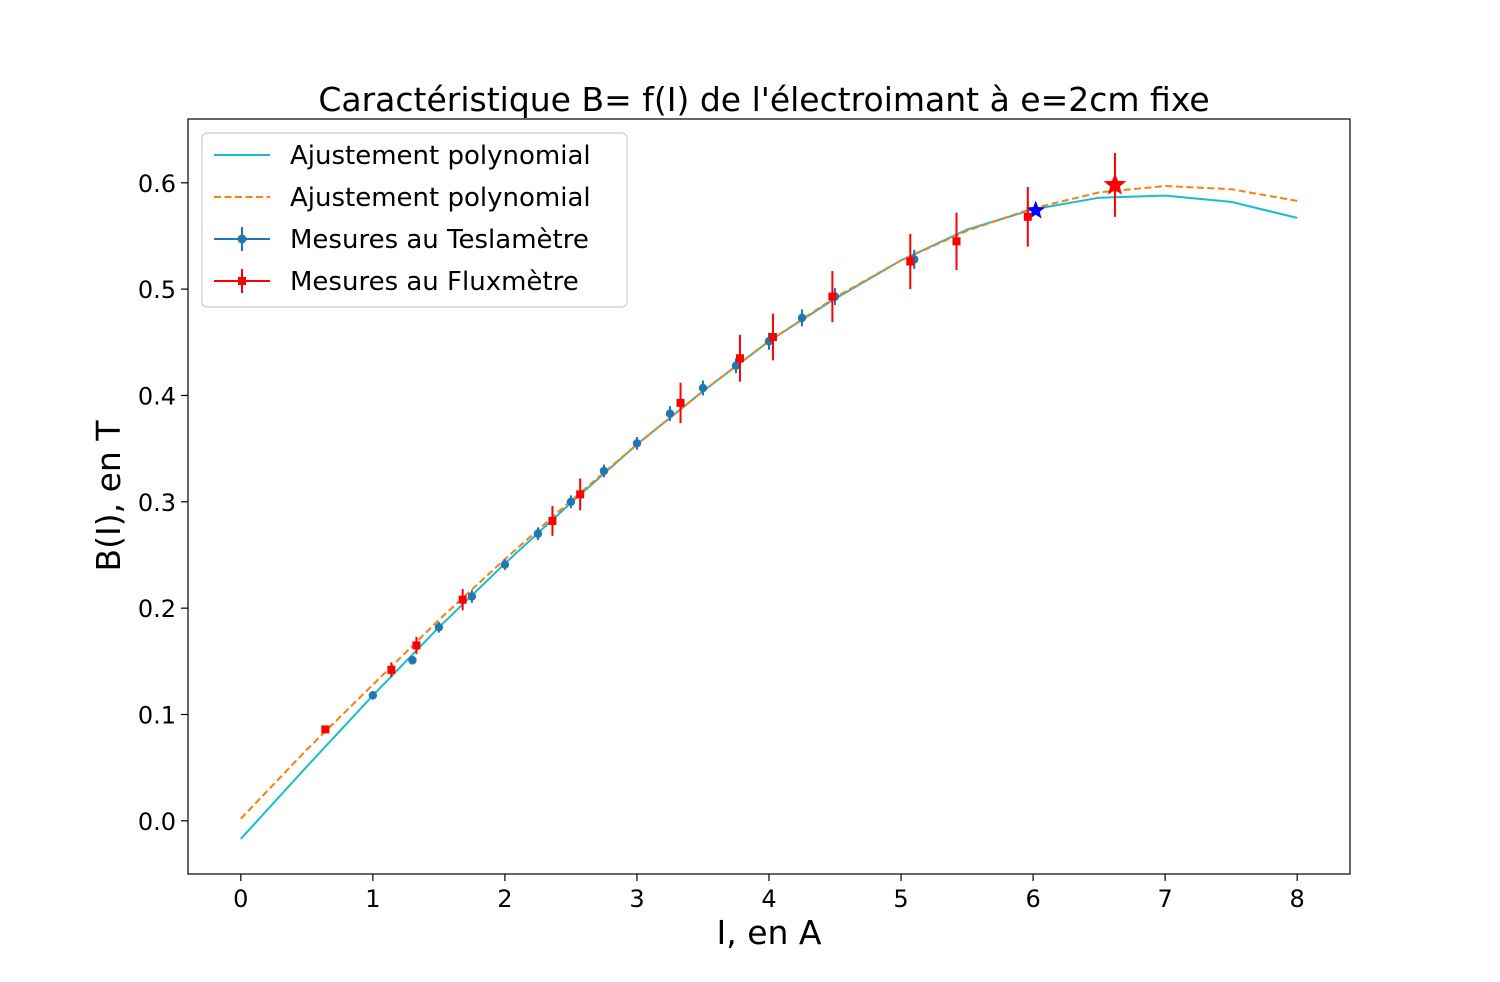  I want to click on y-tick-label: 0.3, so click(157, 503).